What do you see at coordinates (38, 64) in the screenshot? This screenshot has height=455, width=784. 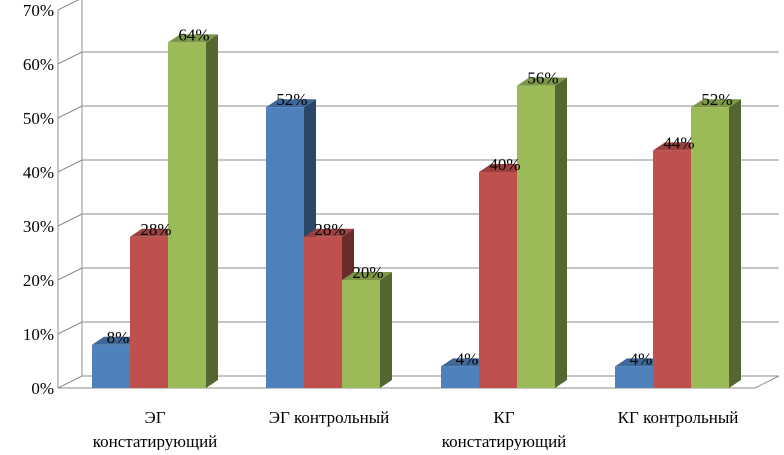 I see `y-tick-label: 60%` at bounding box center [38, 64].